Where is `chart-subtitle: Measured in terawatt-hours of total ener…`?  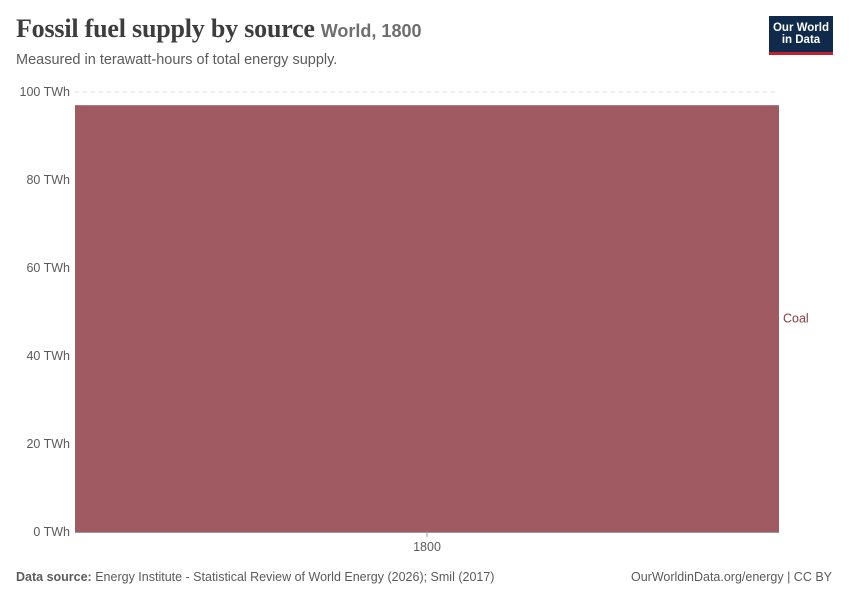 chart-subtitle: Measured in terawatt-hours of total ener… is located at coordinates (177, 60).